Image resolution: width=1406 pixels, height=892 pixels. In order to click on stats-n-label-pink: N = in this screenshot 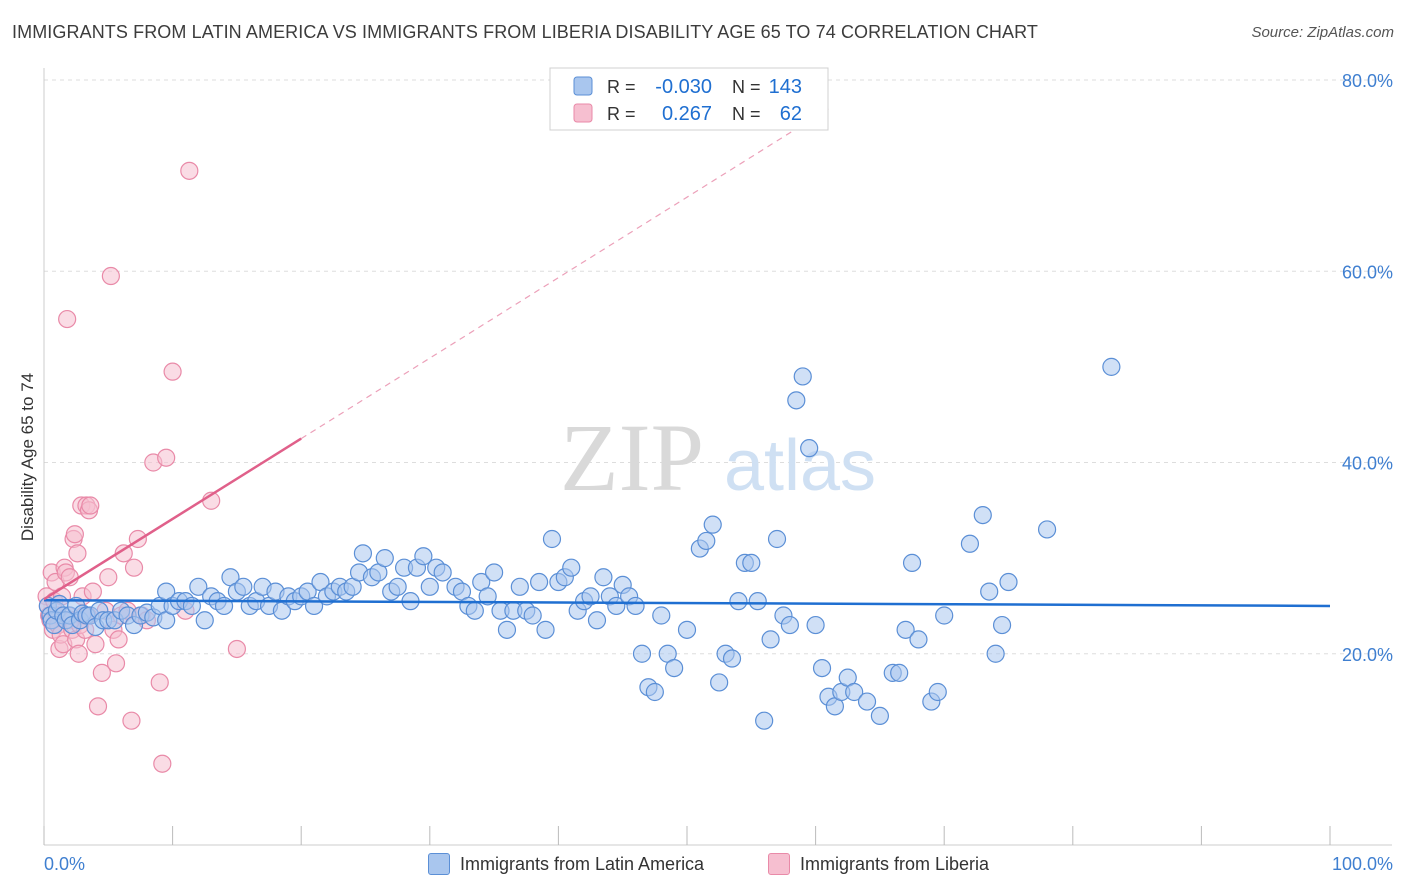, I will do `click(746, 114)`.